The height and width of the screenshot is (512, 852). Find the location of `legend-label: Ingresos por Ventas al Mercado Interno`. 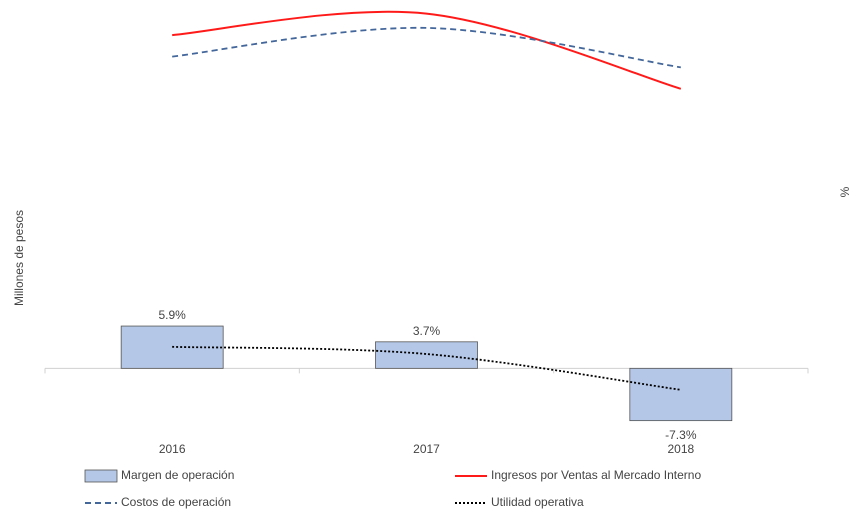

legend-label: Ingresos por Ventas al Mercado Interno is located at coordinates (596, 475).